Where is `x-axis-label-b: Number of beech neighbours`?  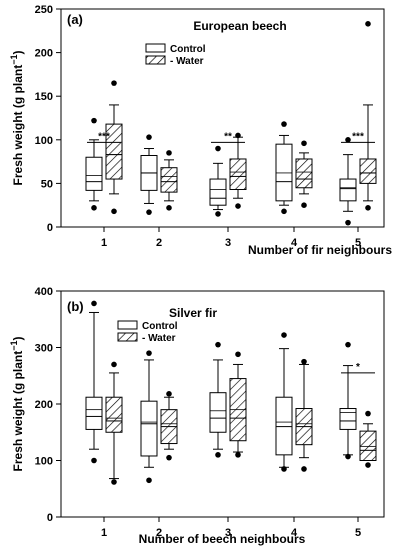
x-axis-label-b: Number of beech neighbours is located at coordinates (222, 539).